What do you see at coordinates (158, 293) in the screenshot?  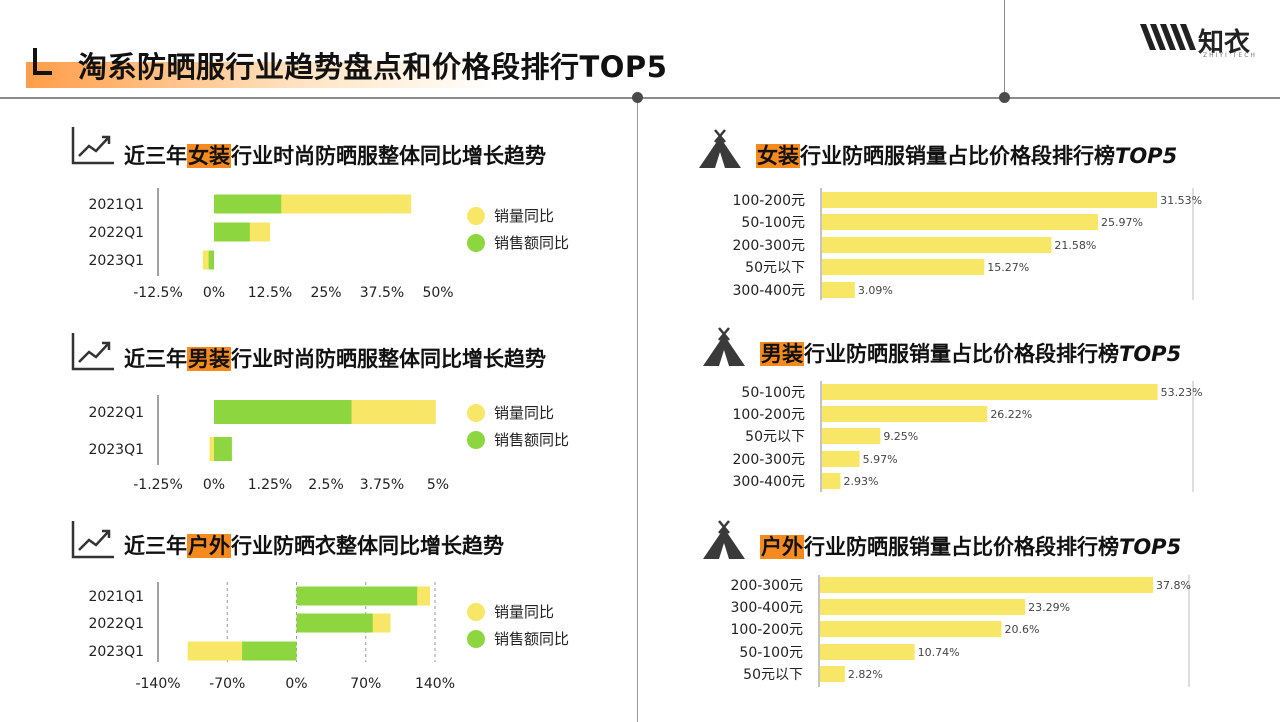 I see `x-tick-label: -12.5%` at bounding box center [158, 293].